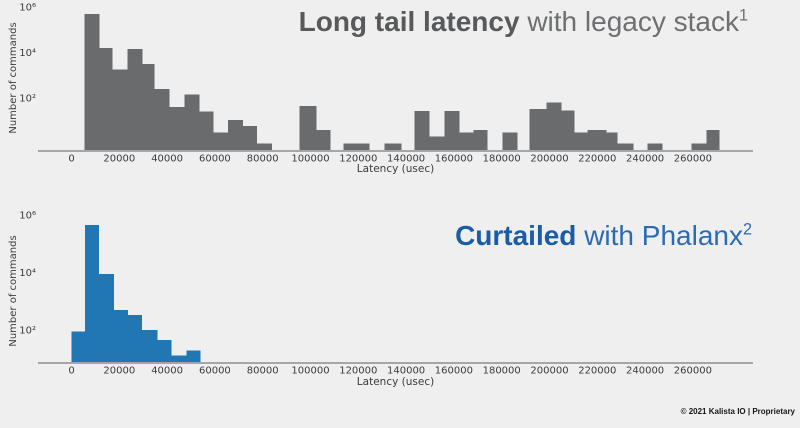 The width and height of the screenshot is (800, 428). What do you see at coordinates (737, 411) in the screenshot?
I see `footer-copyright: © 2021 Kalista IO | Proprietary` at bounding box center [737, 411].